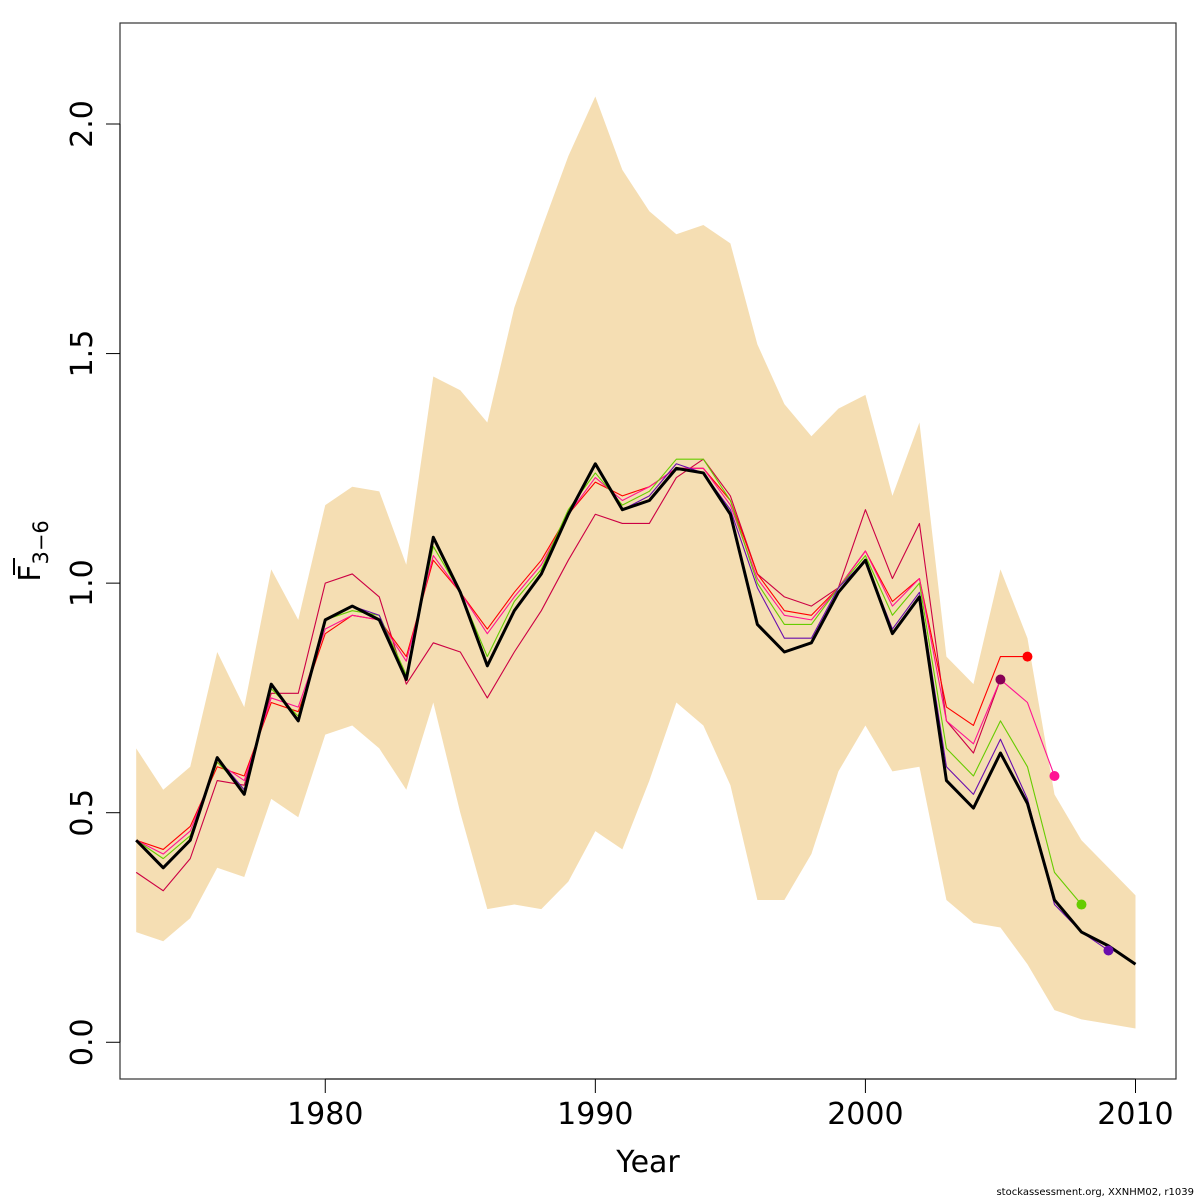 Image resolution: width=1200 pixels, height=1200 pixels. Describe the element at coordinates (865, 1114) in the screenshot. I see `x-tick-label: 2000` at that location.